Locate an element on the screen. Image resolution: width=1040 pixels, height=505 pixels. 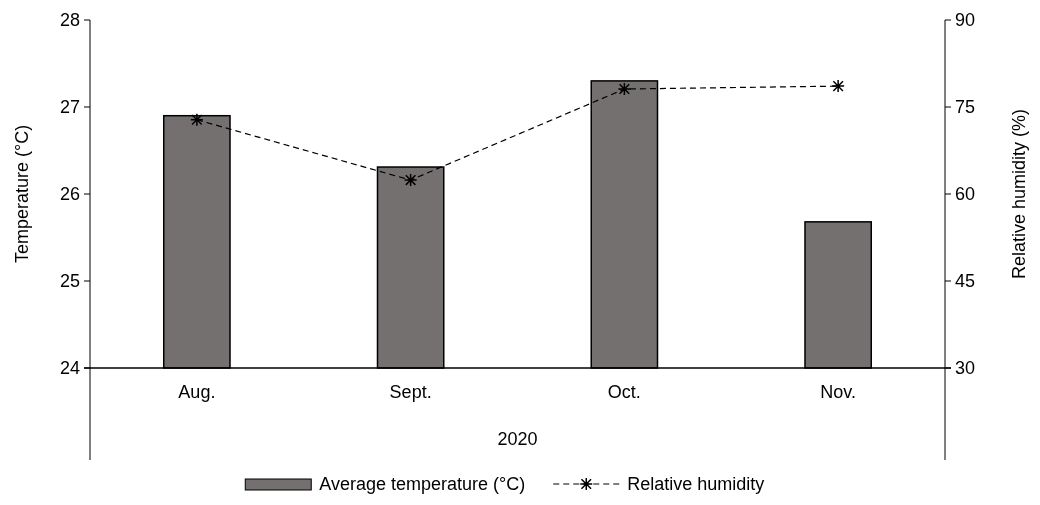
y2-tick-label: 90 is located at coordinates (965, 20).